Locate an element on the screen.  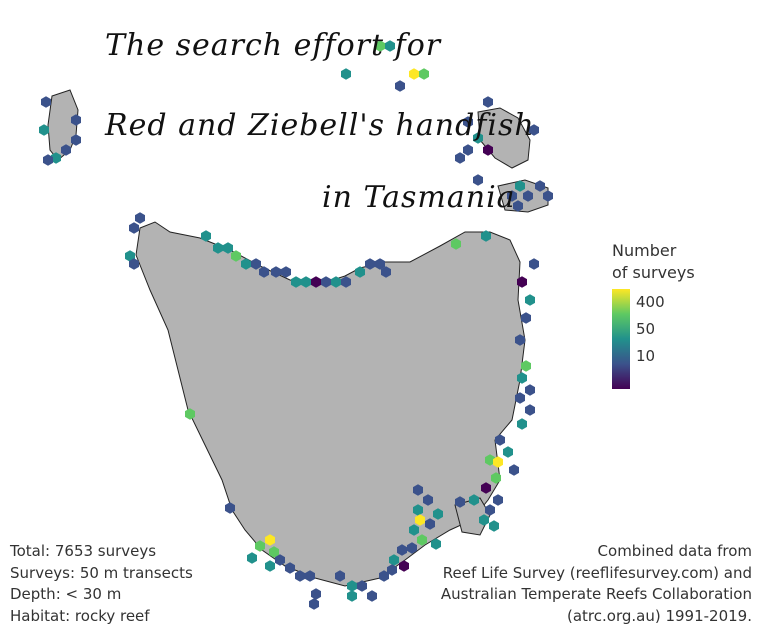
summary-depth: Depth: < 30 m is located at coordinates (66, 594).